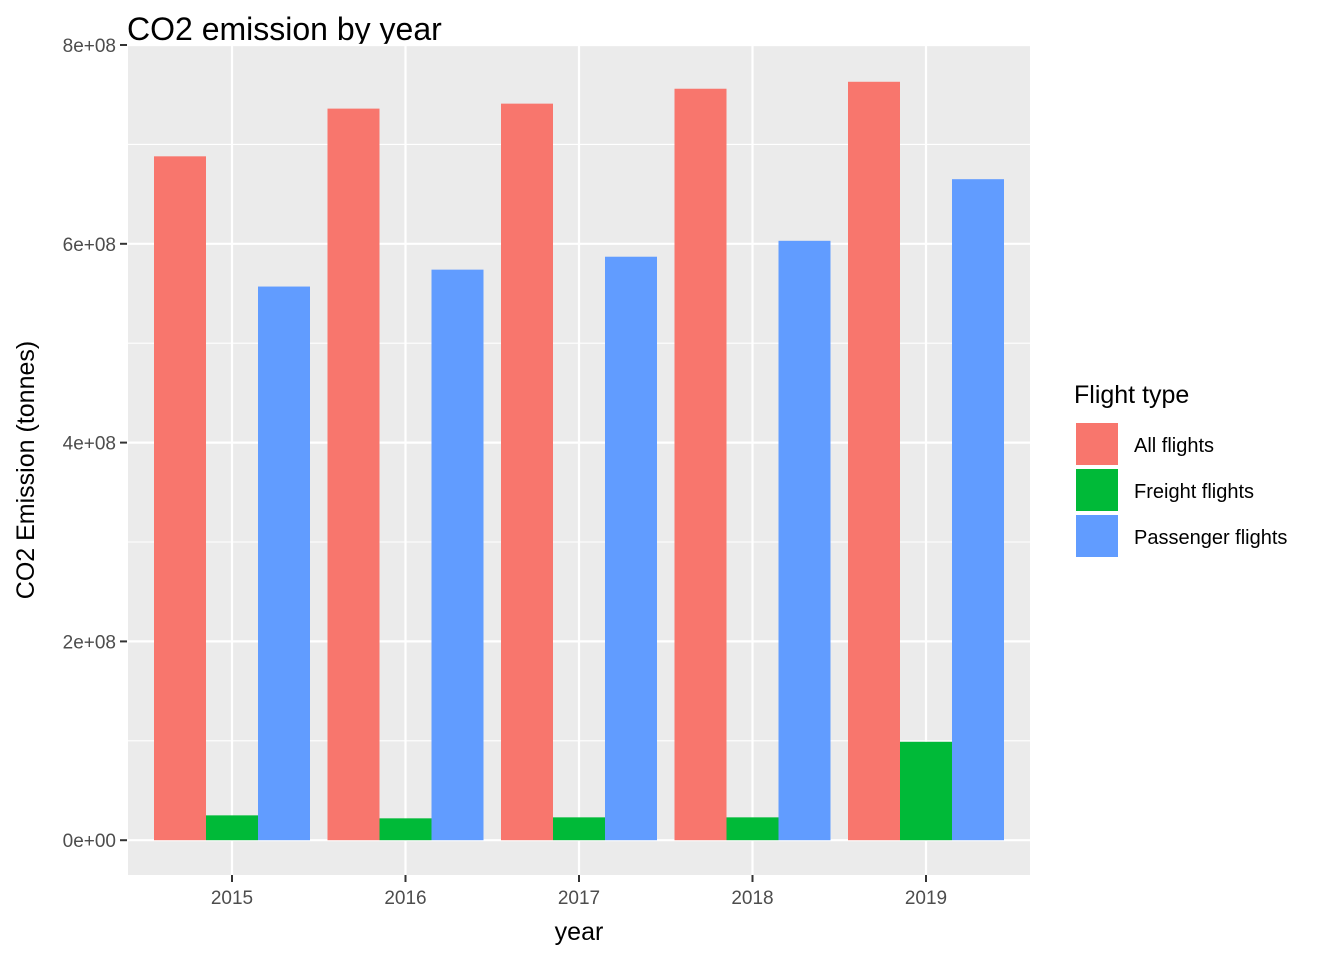 Image resolution: width=1344 pixels, height=960 pixels. What do you see at coordinates (405, 829) in the screenshot?
I see `bar-freight-flights-2016` at bounding box center [405, 829].